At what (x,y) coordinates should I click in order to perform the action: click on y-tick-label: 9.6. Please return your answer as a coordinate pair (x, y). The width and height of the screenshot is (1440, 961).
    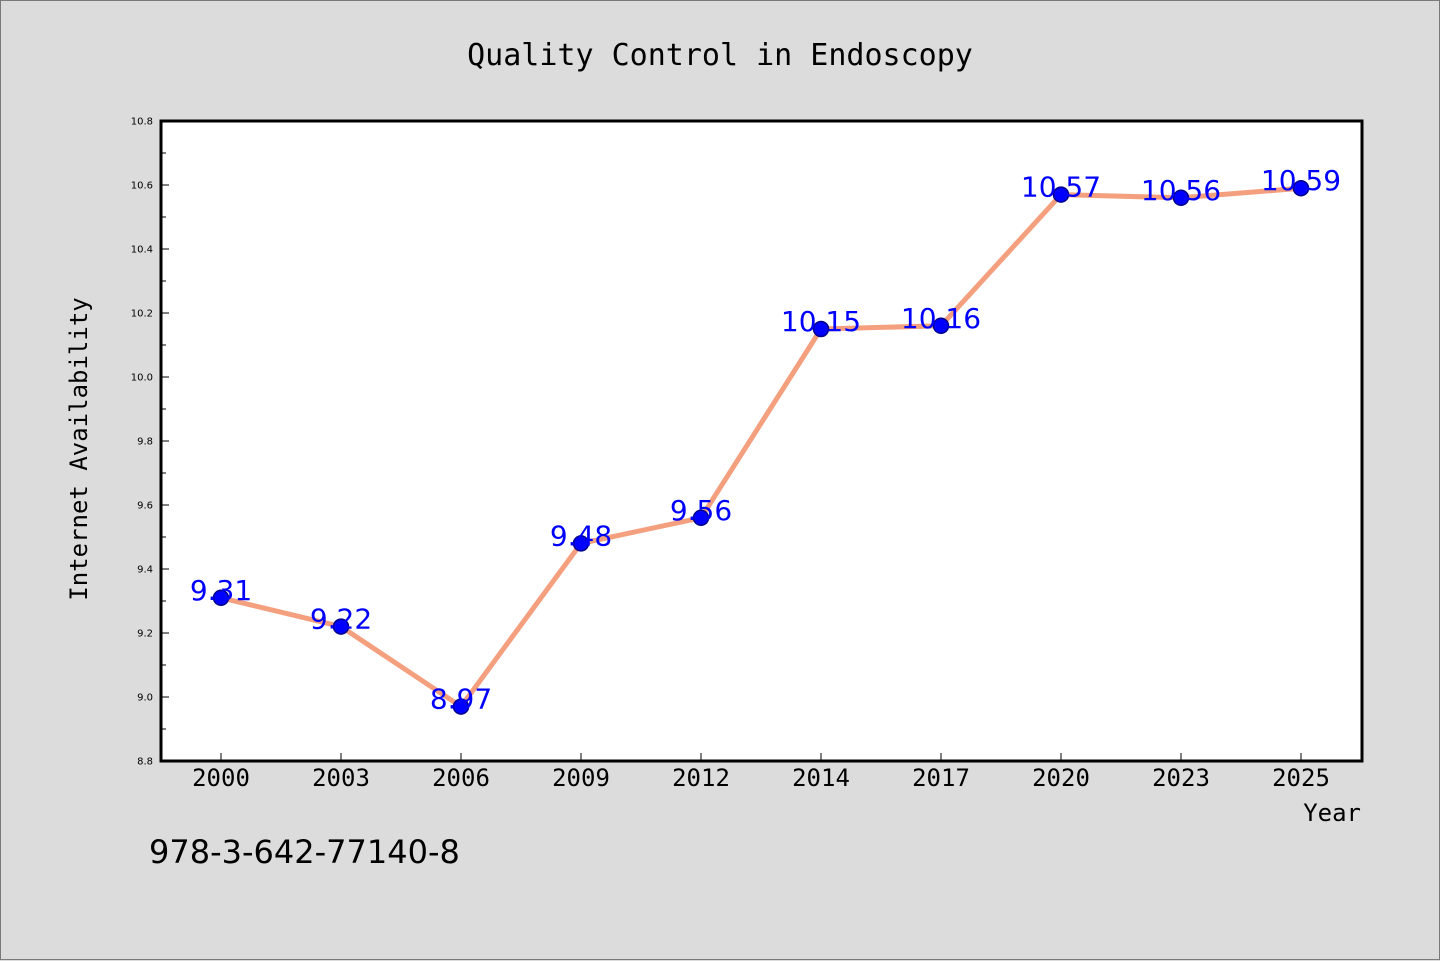
    Looking at the image, I should click on (145, 506).